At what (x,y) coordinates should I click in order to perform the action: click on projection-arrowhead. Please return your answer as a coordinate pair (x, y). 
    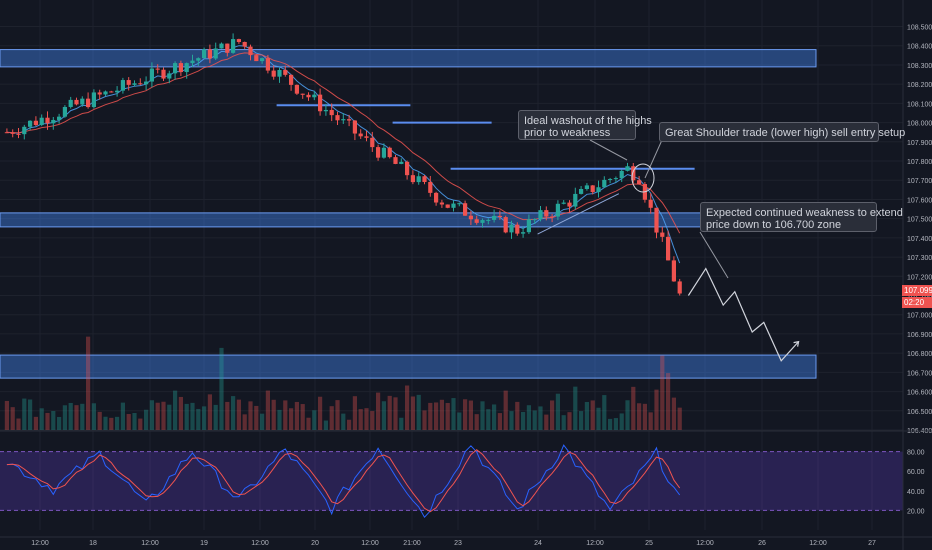
    Looking at the image, I should click on (796, 343).